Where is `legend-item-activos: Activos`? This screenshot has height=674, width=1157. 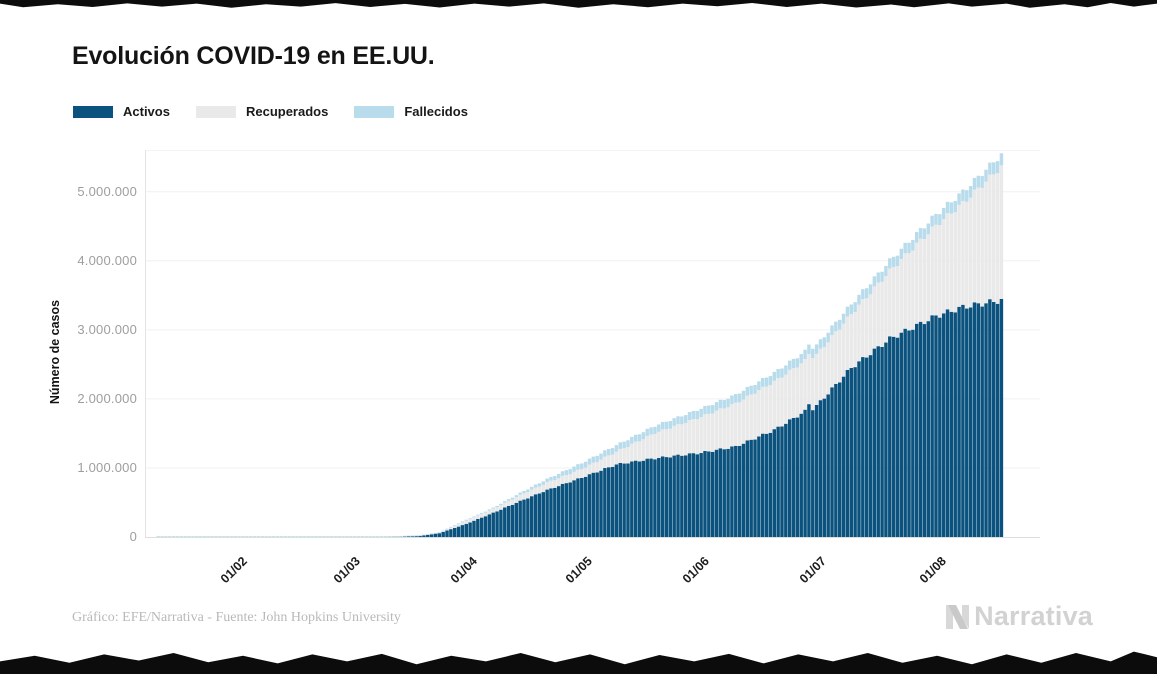
legend-item-activos: Activos is located at coordinates (121, 111).